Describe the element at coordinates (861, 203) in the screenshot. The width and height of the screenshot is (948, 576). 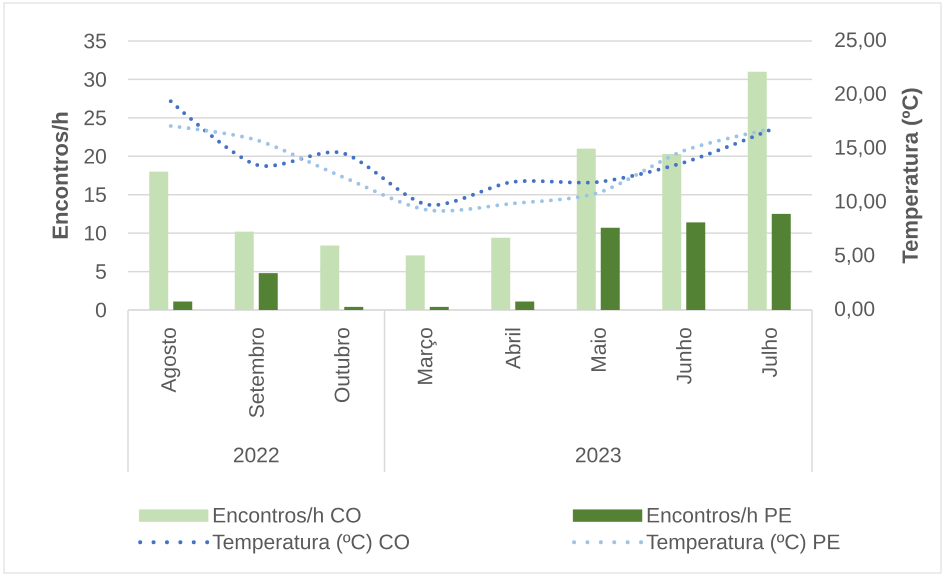
I see `y2-tick-label: 10,00` at that location.